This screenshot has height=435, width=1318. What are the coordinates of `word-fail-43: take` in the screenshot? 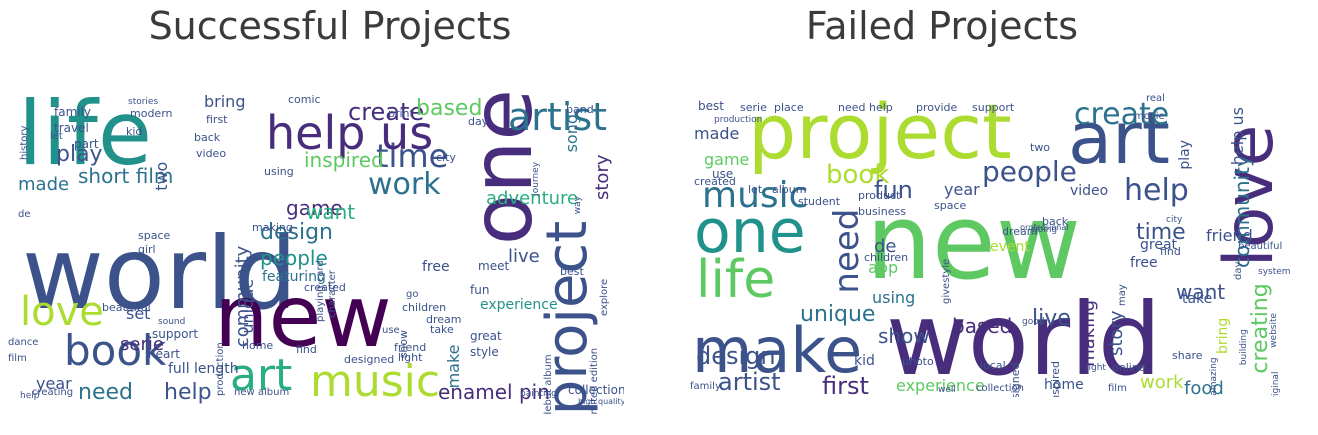 It's located at (1197, 299).